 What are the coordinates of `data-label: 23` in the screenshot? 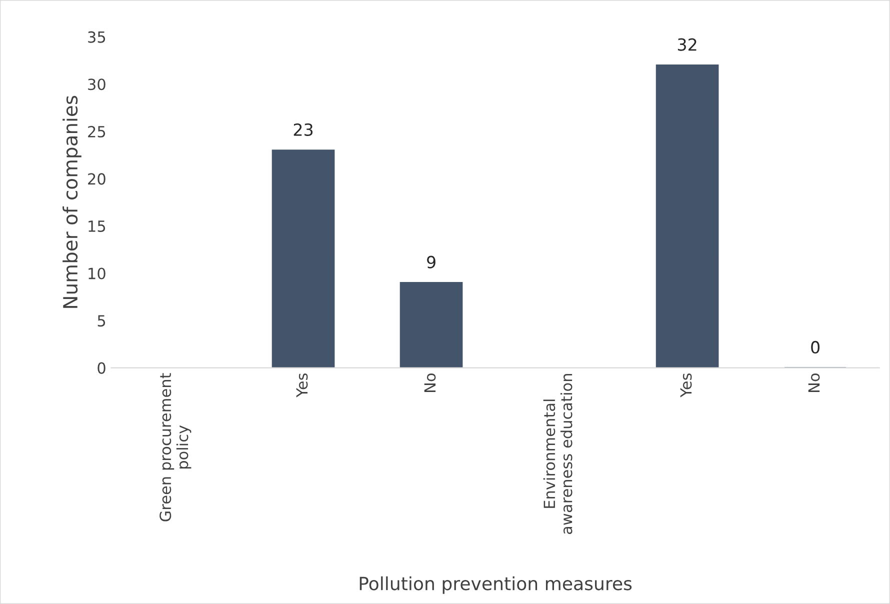 It's located at (303, 129).